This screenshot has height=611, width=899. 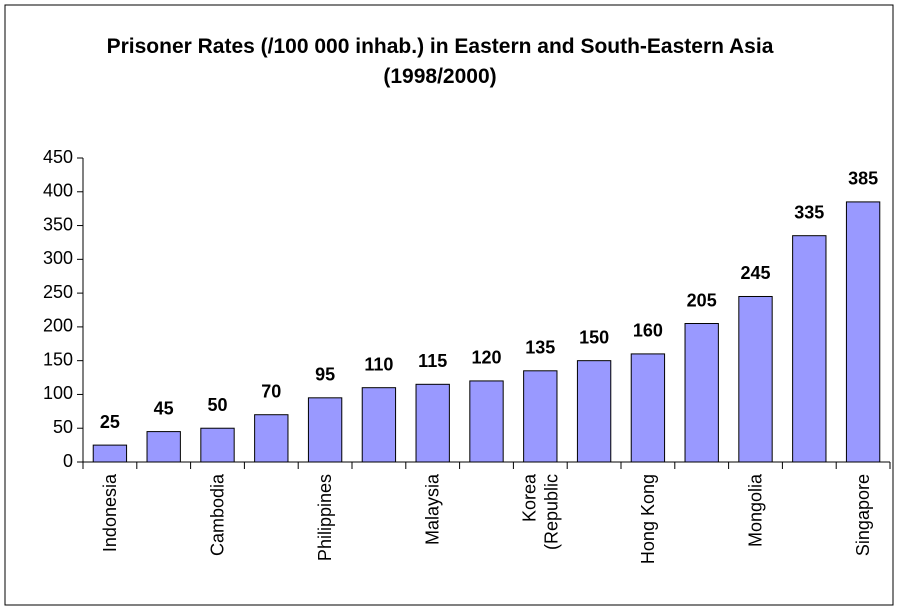 What do you see at coordinates (540, 512) in the screenshot?
I see `x-tick-label: Korea (Republic` at bounding box center [540, 512].